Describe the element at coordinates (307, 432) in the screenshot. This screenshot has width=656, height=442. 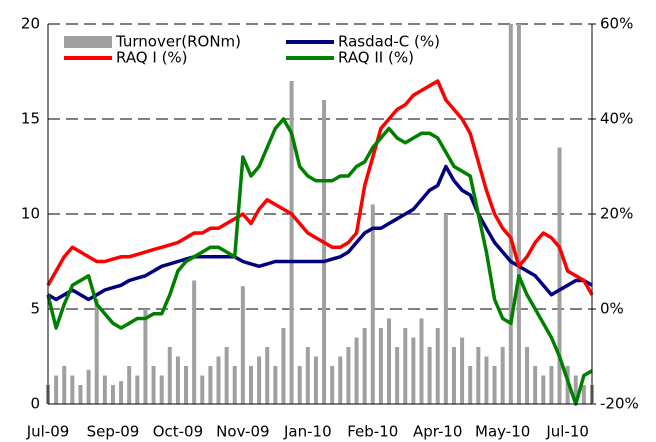
I see `x-tick-label: Jan-10` at that location.